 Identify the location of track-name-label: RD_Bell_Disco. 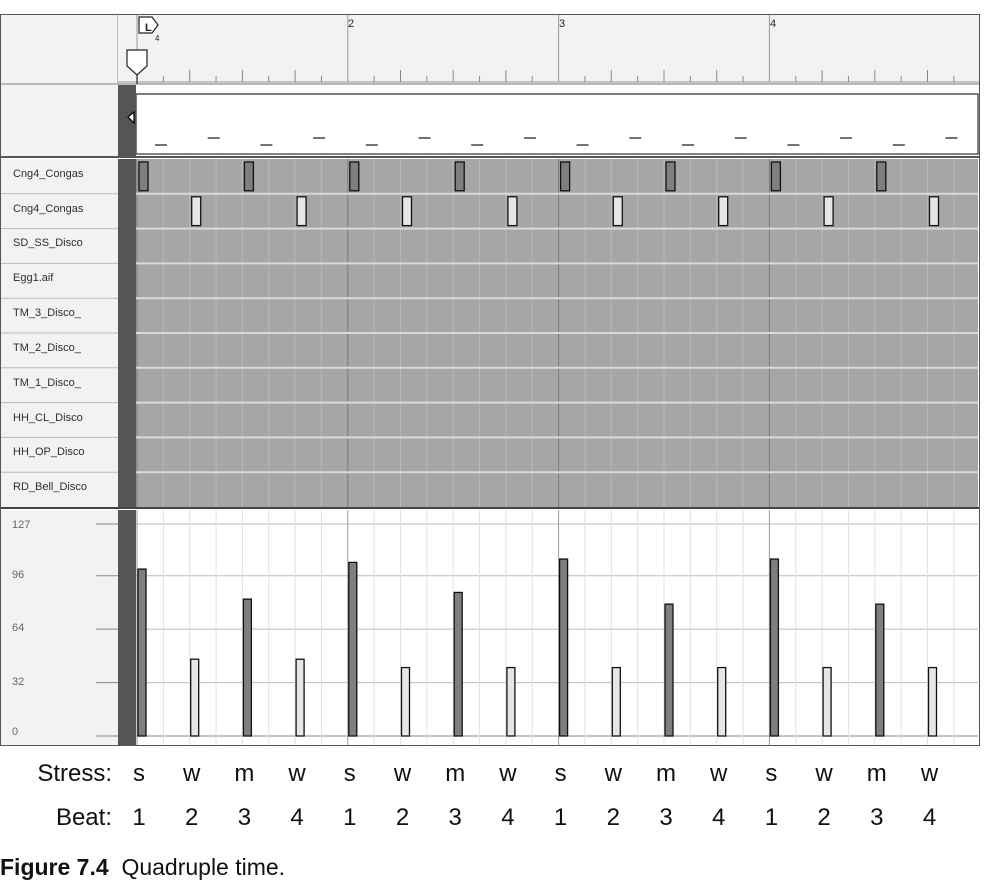
(50, 487).